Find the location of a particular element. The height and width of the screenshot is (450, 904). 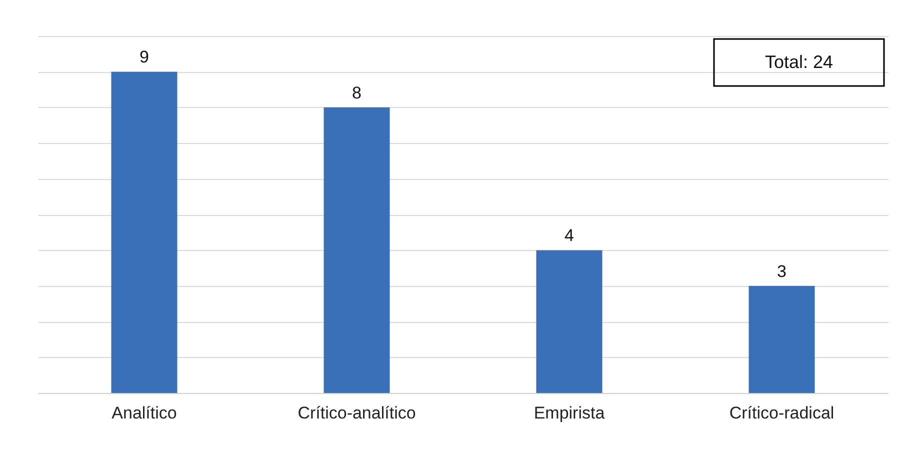

annotation: Total: 24 is located at coordinates (799, 62).